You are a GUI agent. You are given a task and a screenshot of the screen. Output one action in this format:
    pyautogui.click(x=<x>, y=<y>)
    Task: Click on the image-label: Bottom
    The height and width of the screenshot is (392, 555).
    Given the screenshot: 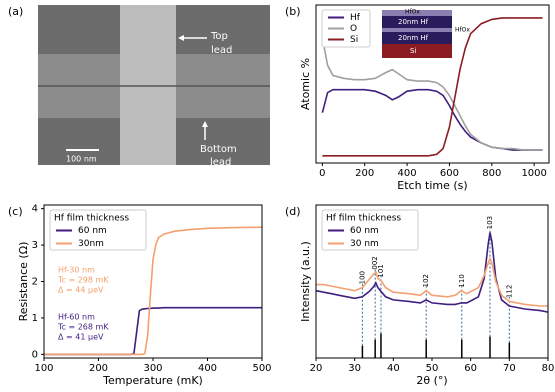 What is the action you would take?
    pyautogui.click(x=218, y=149)
    